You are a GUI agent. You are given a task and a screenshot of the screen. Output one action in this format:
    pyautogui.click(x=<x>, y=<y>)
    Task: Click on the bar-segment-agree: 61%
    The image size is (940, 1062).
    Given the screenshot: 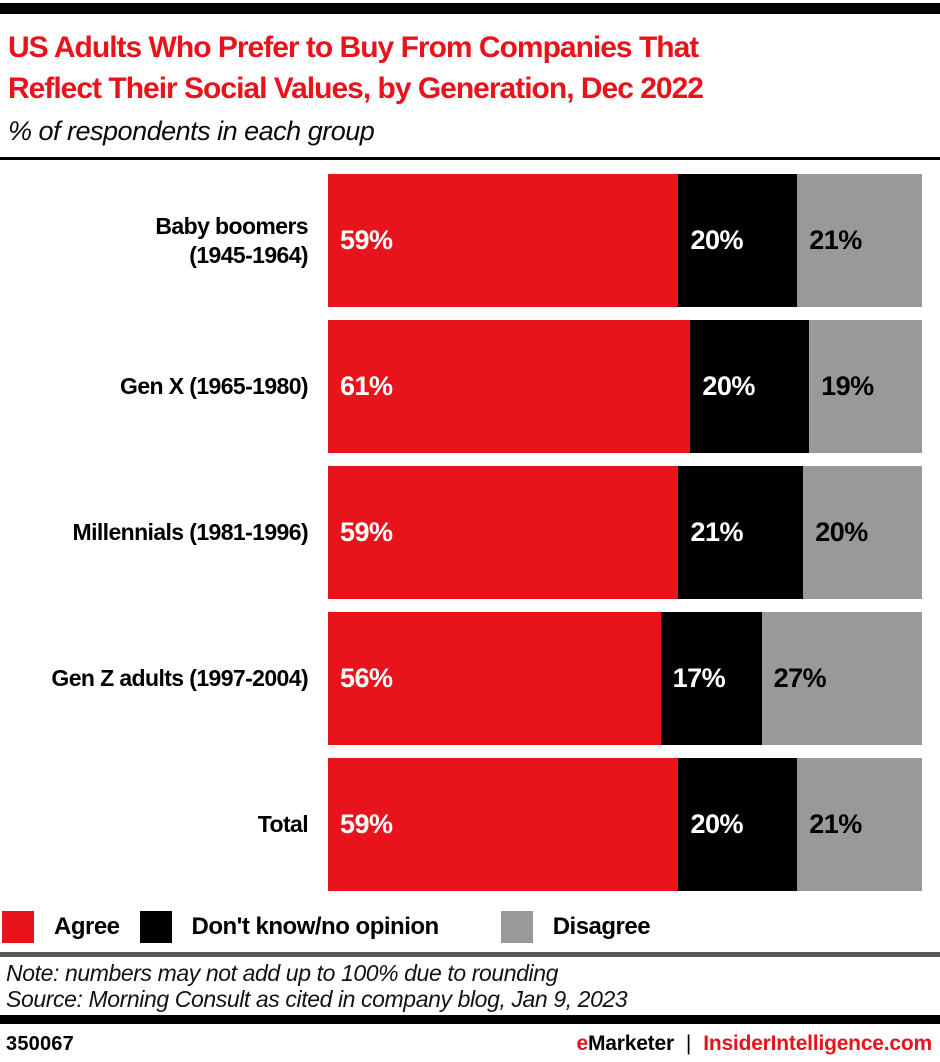 What is the action you would take?
    pyautogui.click(x=509, y=386)
    